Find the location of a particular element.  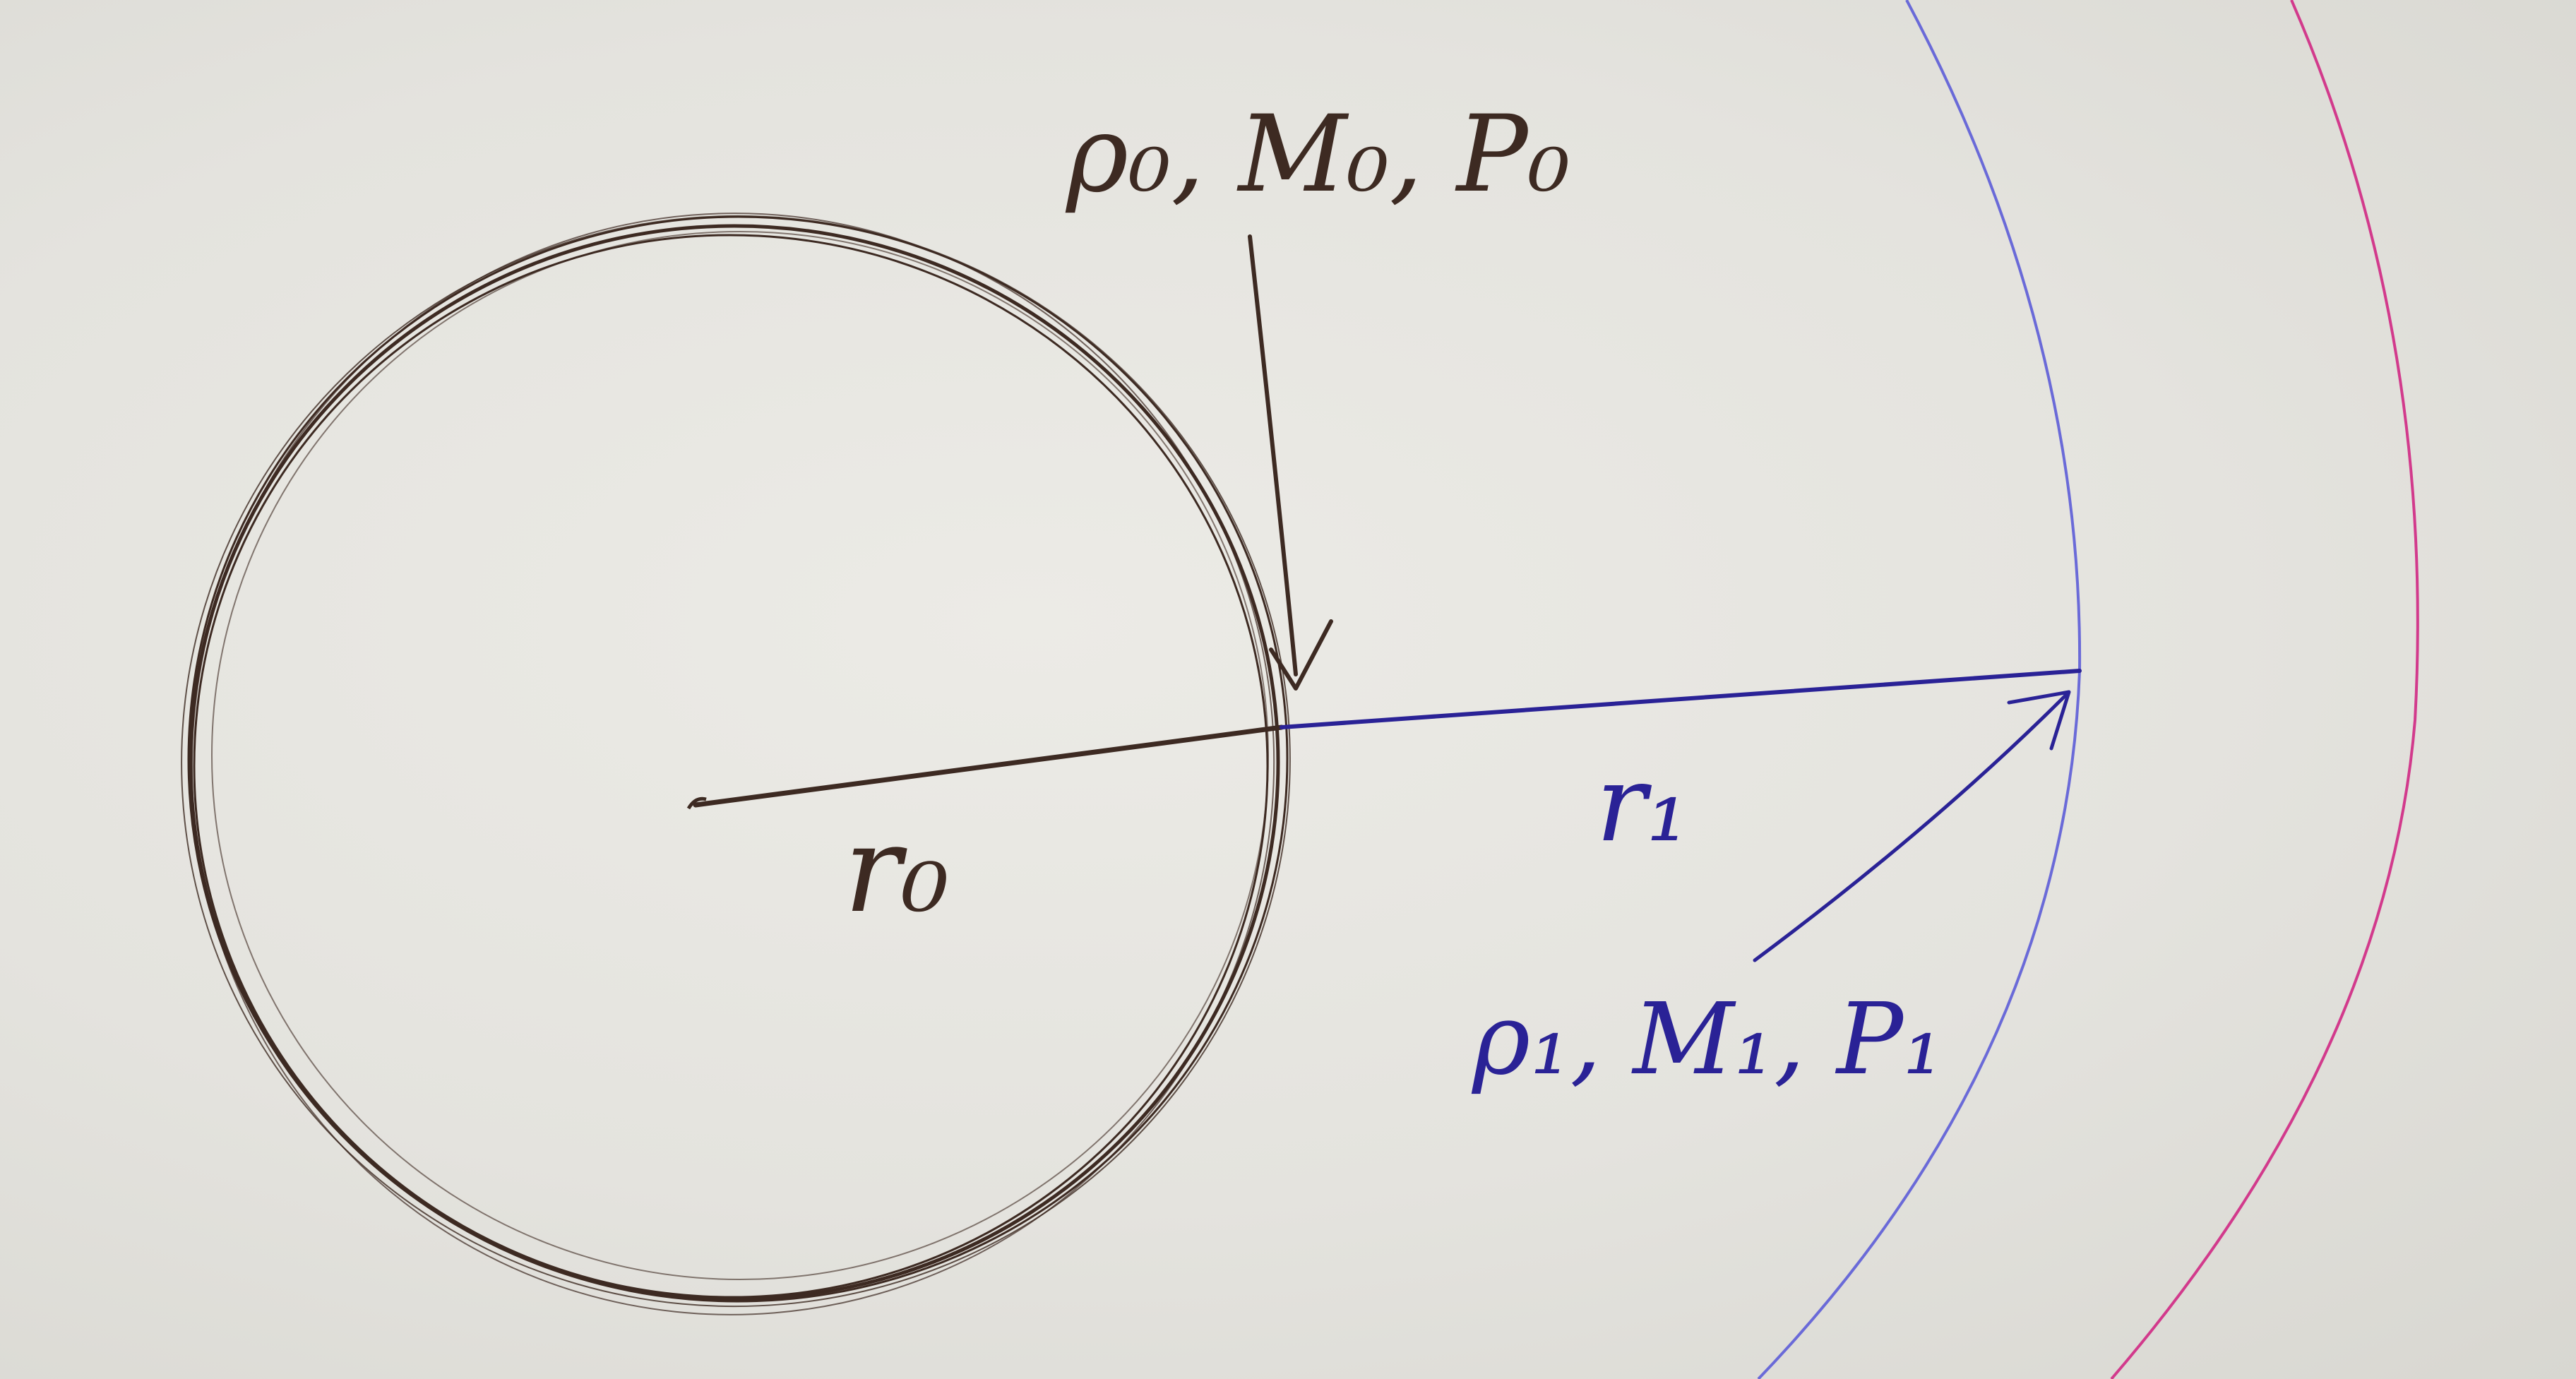

inner-region-pointer-arrow is located at coordinates (1290, 462).